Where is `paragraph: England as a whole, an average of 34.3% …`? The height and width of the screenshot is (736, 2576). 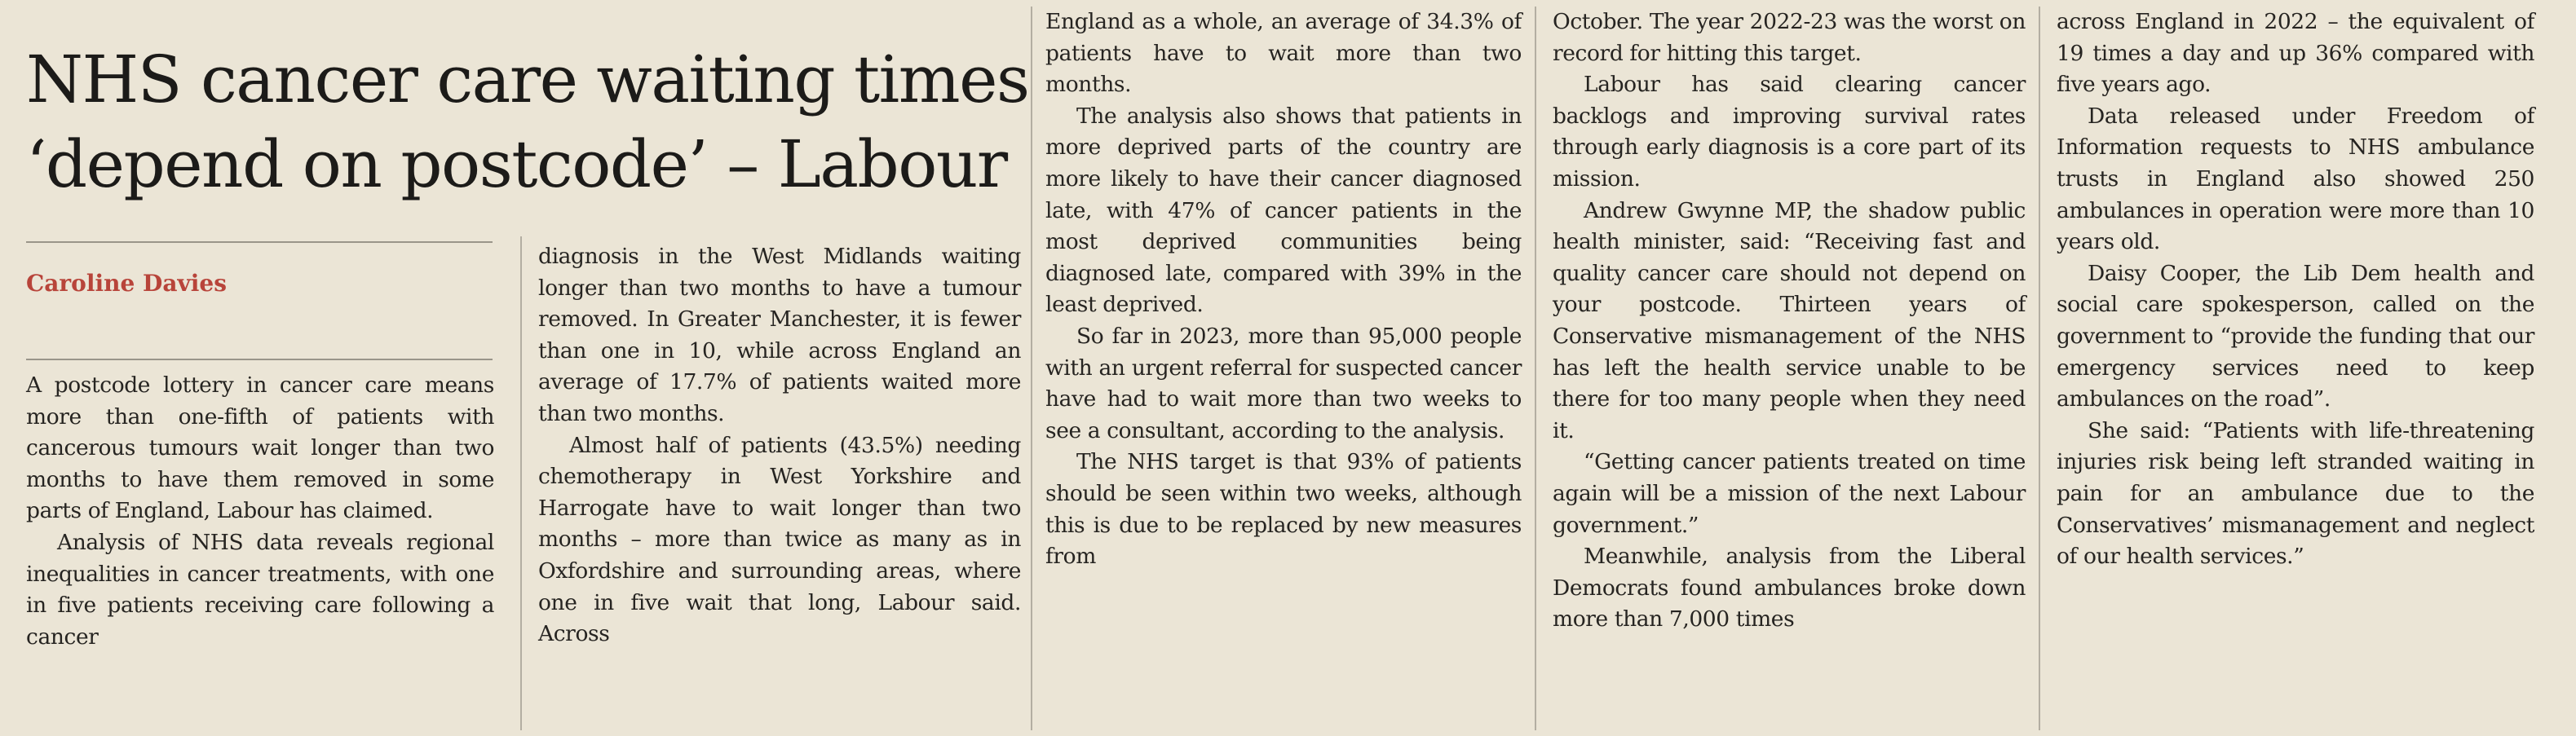
paragraph: England as a whole, an average of 34.3% … is located at coordinates (1283, 53).